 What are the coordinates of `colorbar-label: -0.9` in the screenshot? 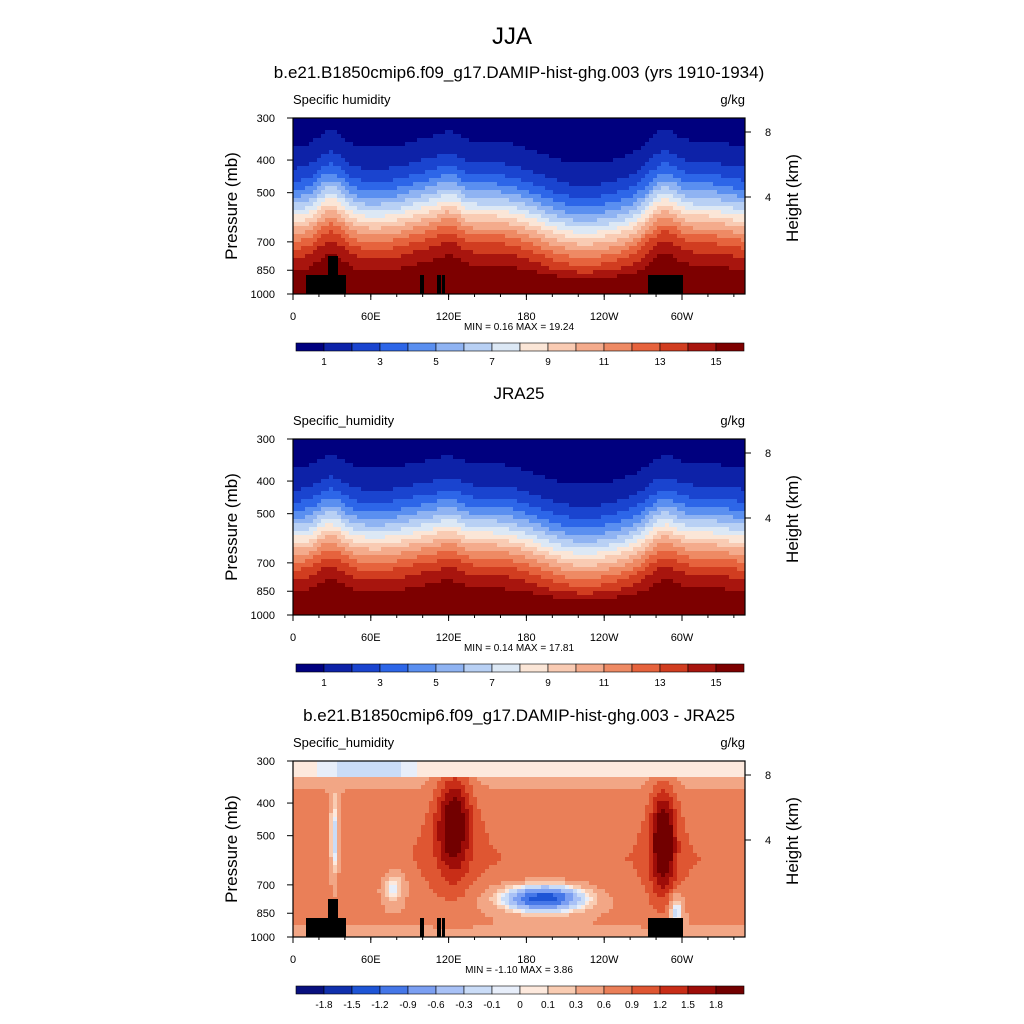 It's located at (408, 1005).